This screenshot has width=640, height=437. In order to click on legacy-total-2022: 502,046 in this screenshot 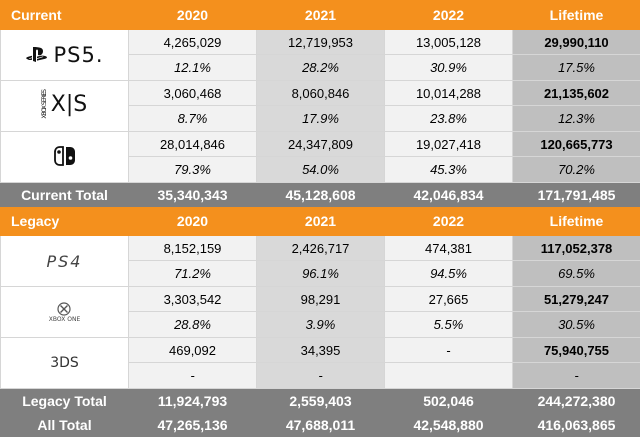, I will do `click(449, 401)`.